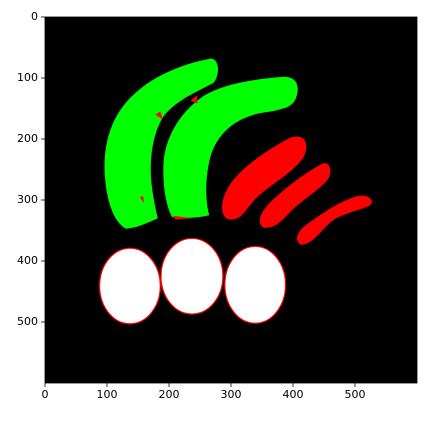 This screenshot has height=422, width=425. Describe the element at coordinates (355, 394) in the screenshot. I see `x-tick-label: 500` at that location.